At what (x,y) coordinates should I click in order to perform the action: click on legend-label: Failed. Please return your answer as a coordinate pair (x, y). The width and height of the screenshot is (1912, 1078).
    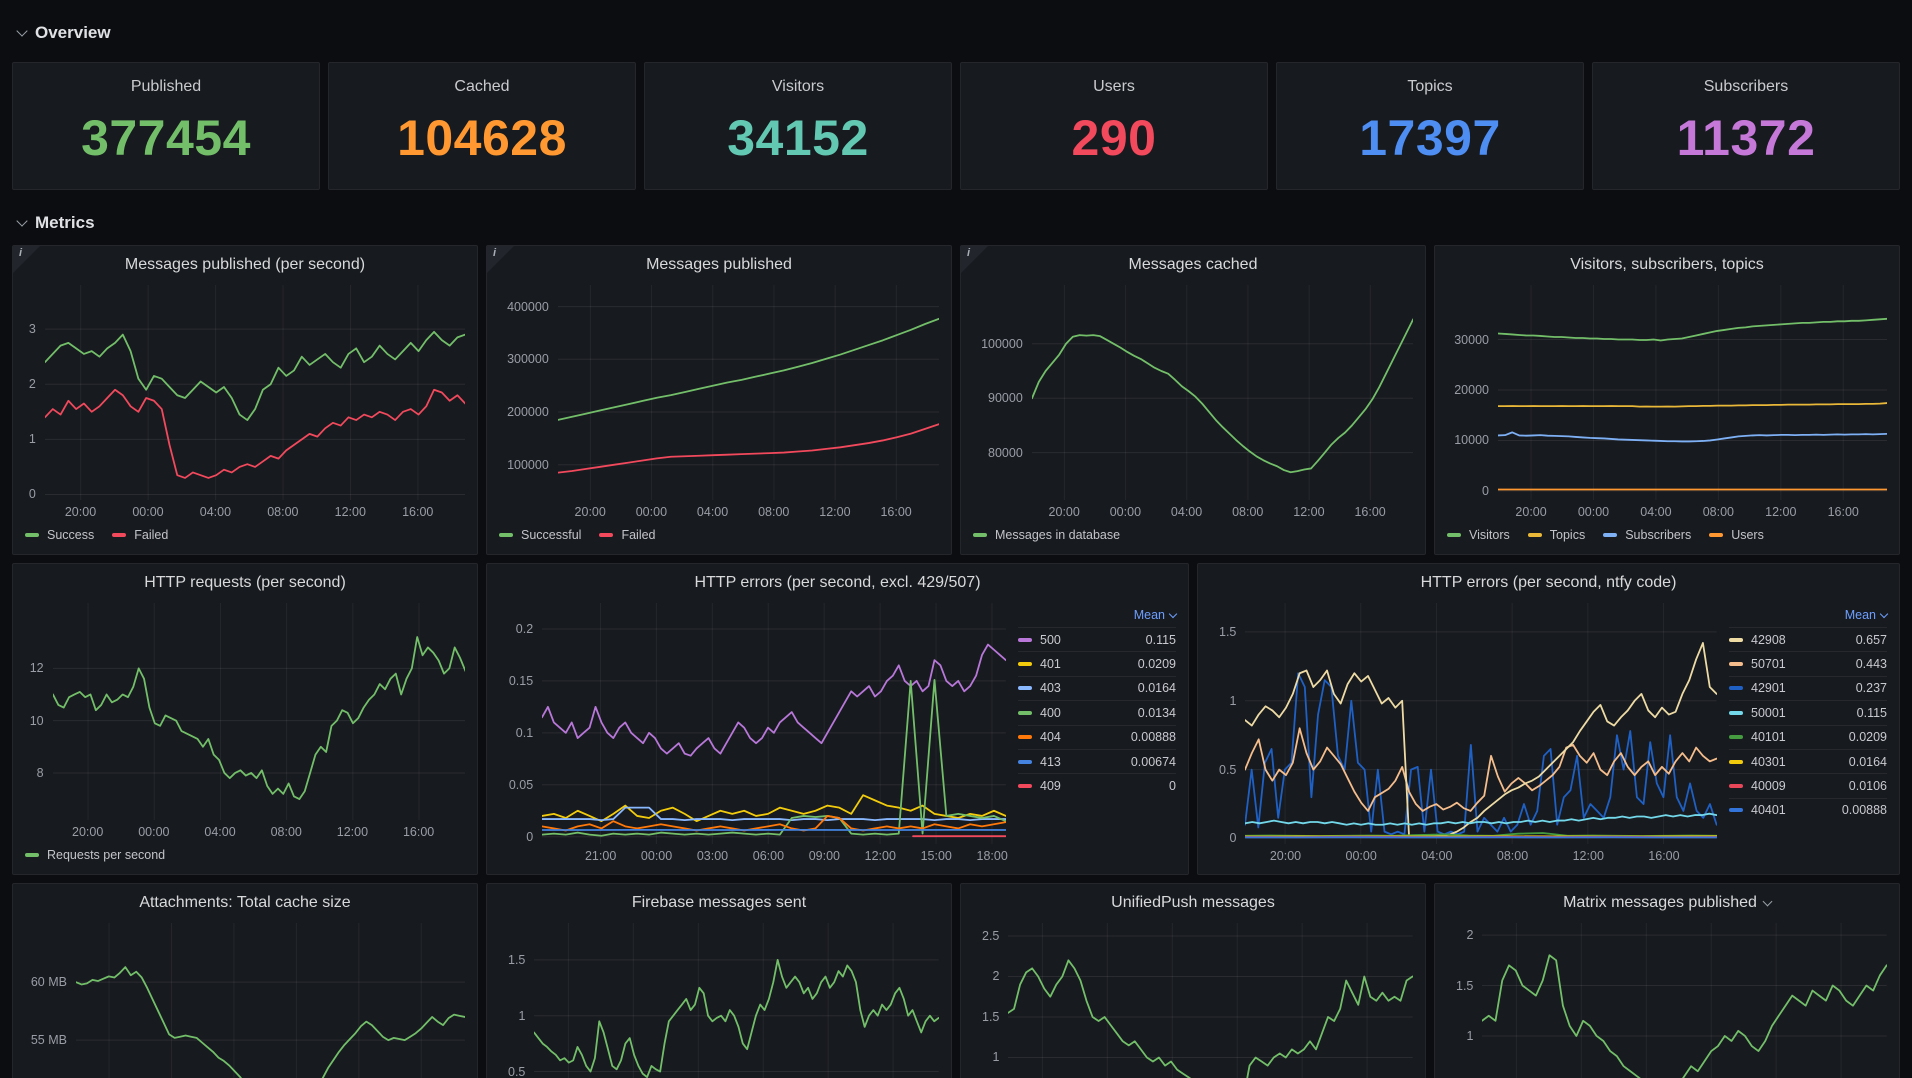
    Looking at the image, I should click on (638, 535).